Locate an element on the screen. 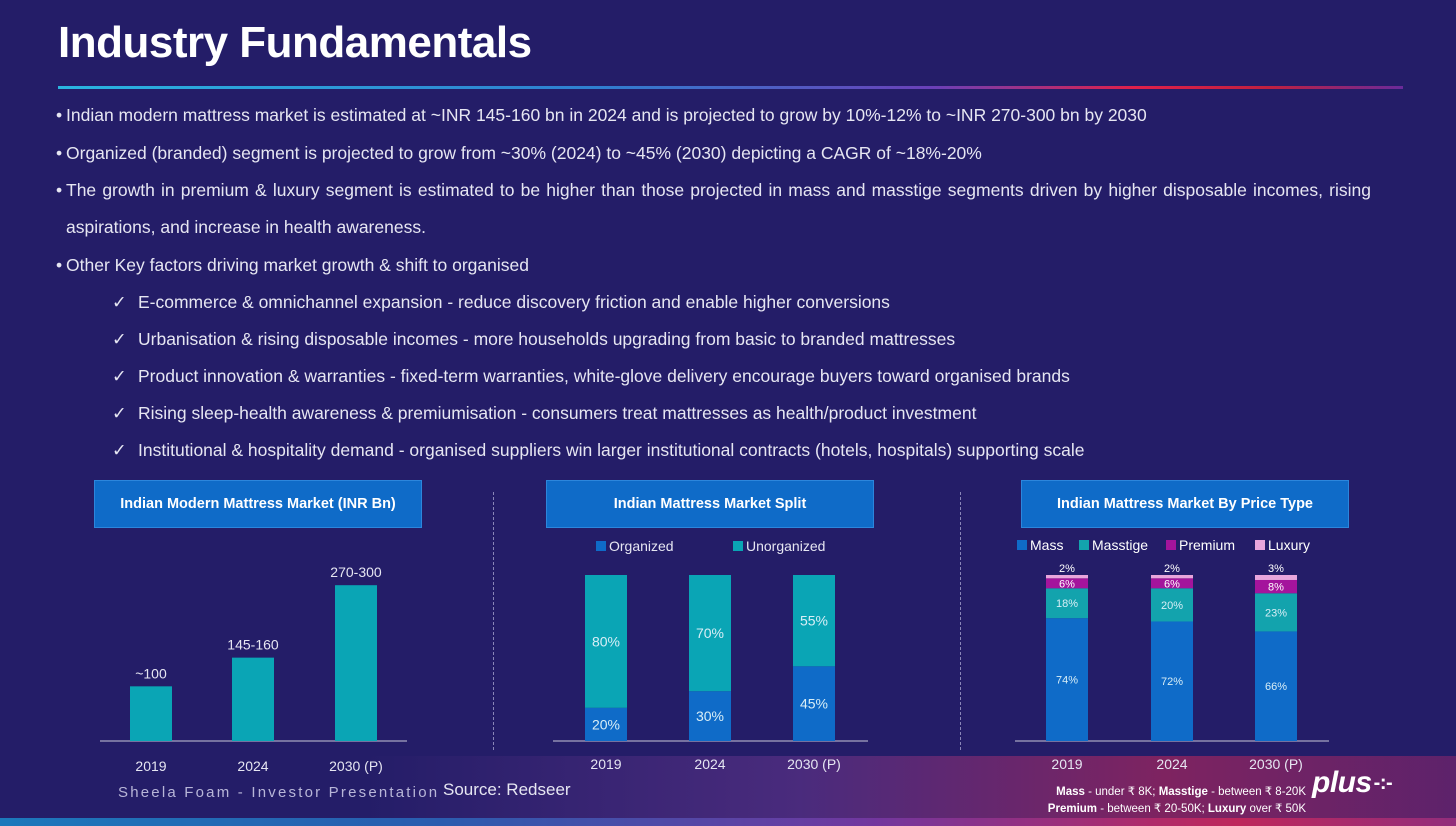 The width and height of the screenshot is (1456, 826). price-data-label-2-0: 6% is located at coordinates (1067, 584).